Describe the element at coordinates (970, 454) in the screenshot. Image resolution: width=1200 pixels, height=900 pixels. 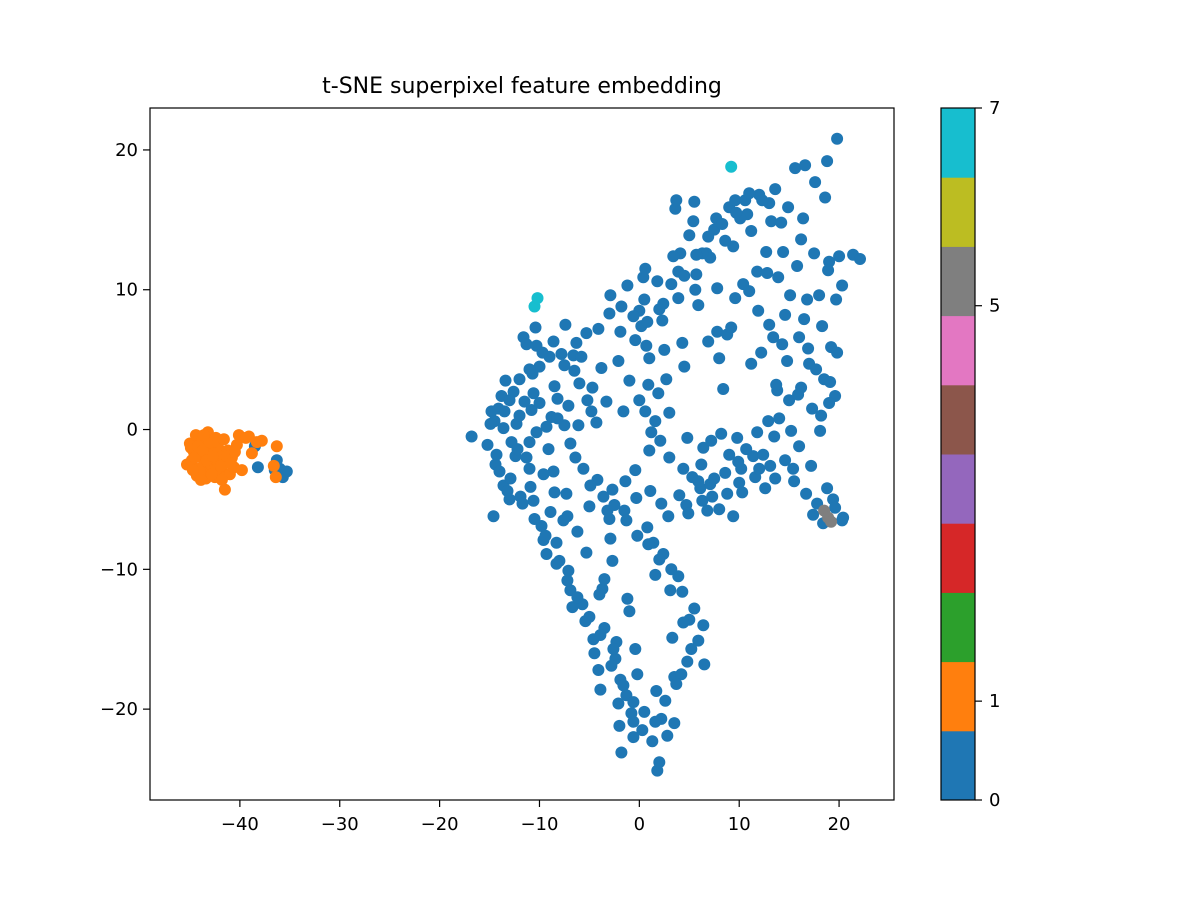
I see `colorbar: 0 1 5 7` at that location.